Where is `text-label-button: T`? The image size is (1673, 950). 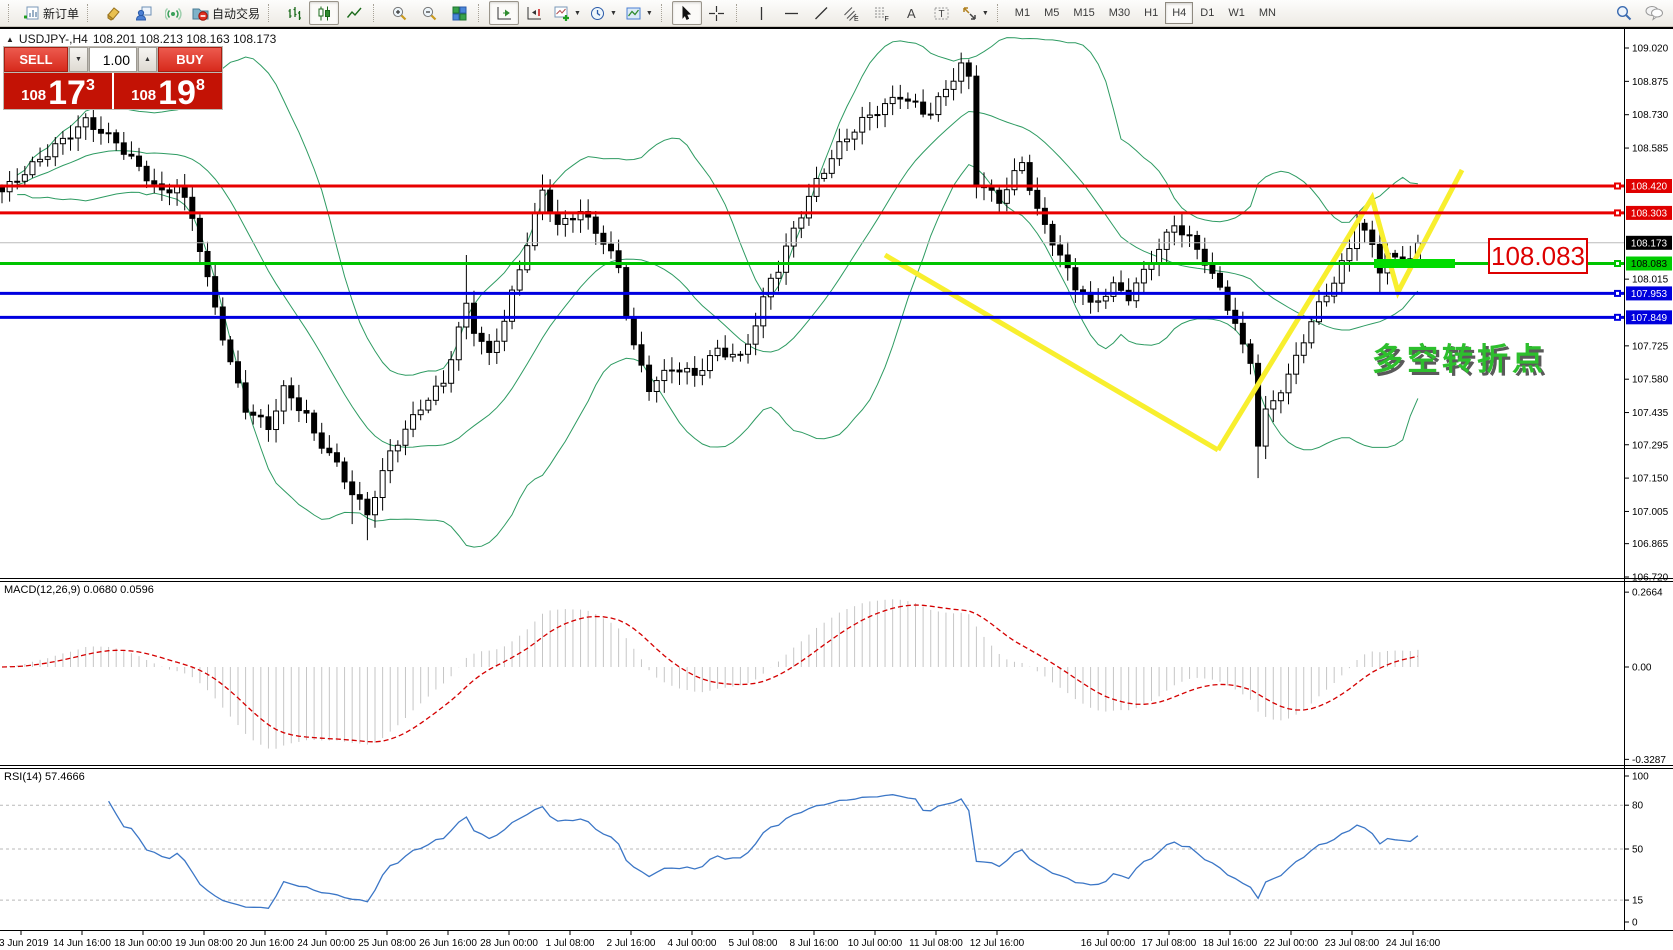 text-label-button: T is located at coordinates (942, 13).